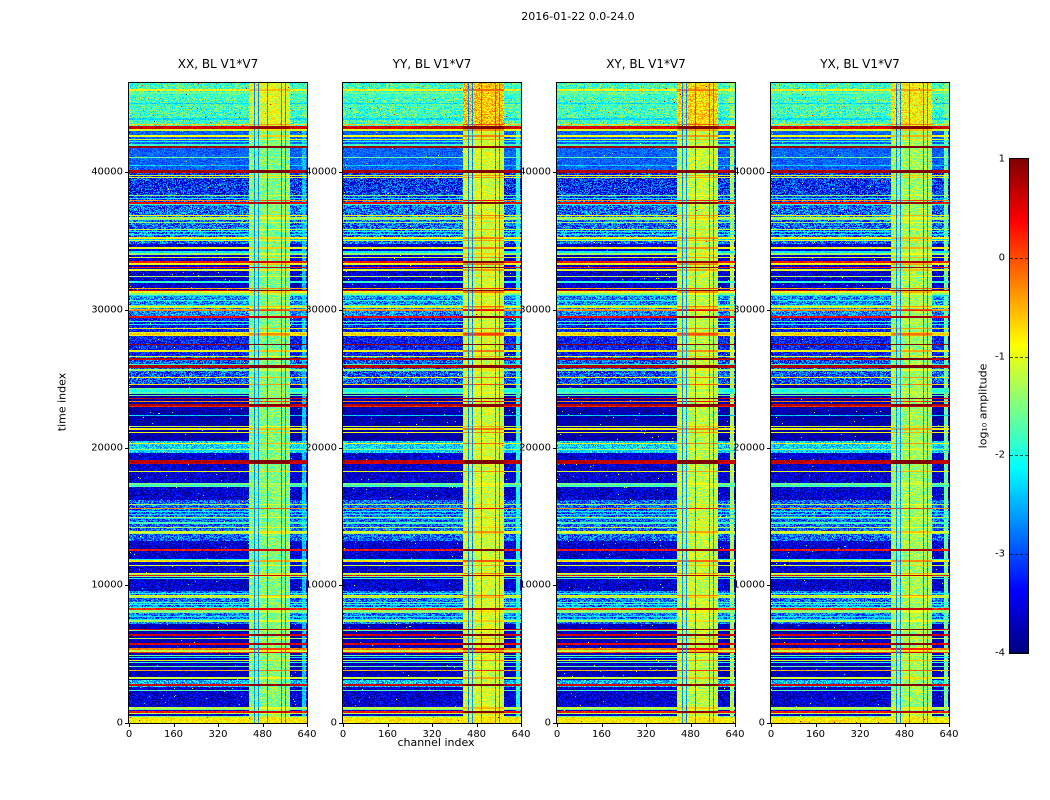 The image size is (1050, 800). I want to click on colorbar-tick-label: -2, so click(1000, 455).